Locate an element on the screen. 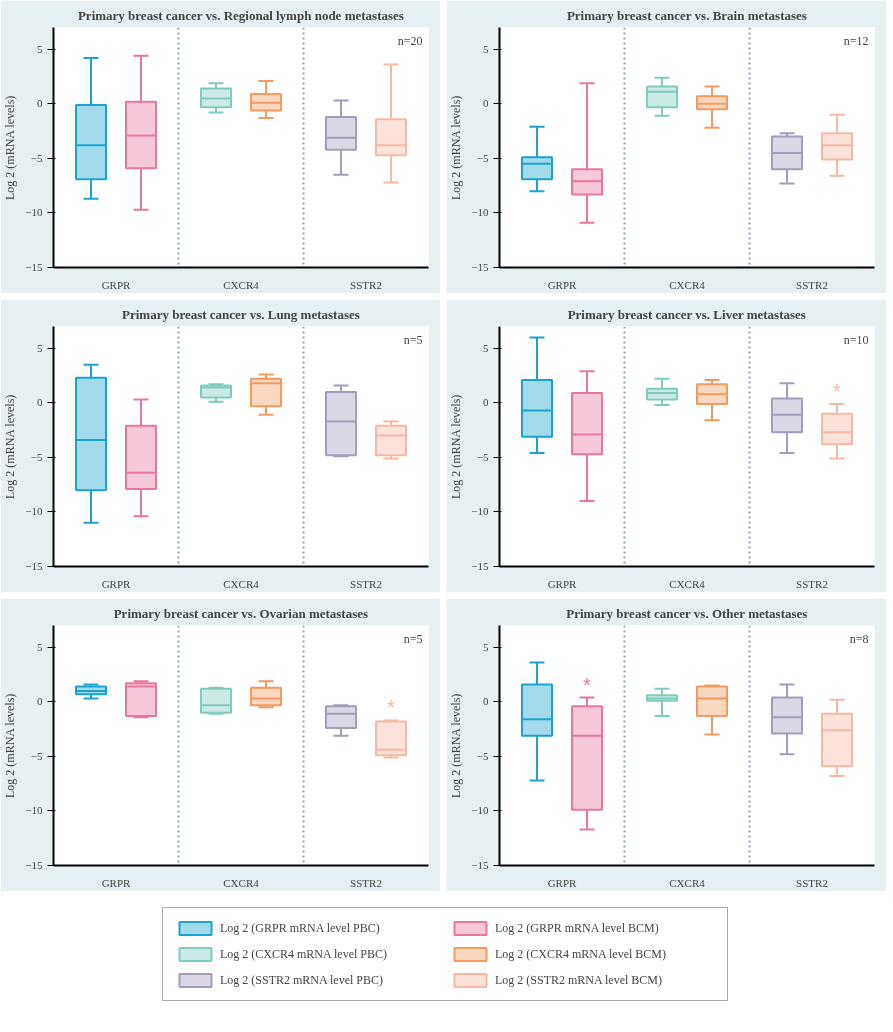 The width and height of the screenshot is (893, 1032). legend-label: Log 2 (SSTR2 mRNA level BCM) is located at coordinates (579, 980).